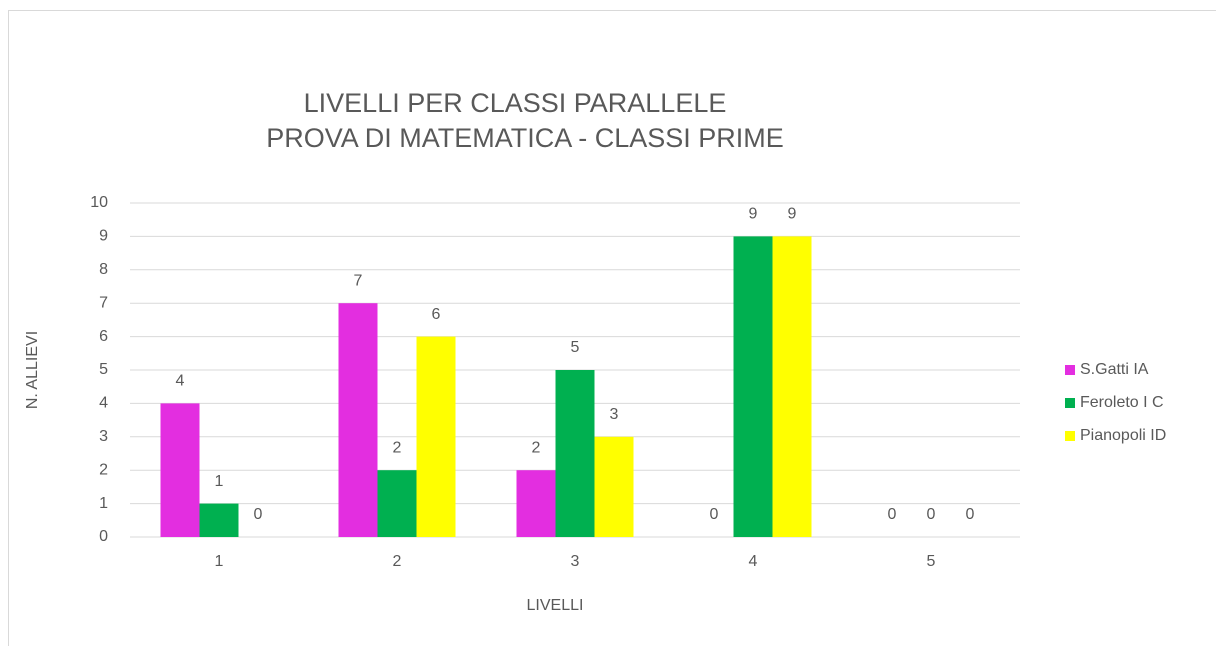  Describe the element at coordinates (1114, 369) in the screenshot. I see `legend-label: S.Gatti IA` at that location.